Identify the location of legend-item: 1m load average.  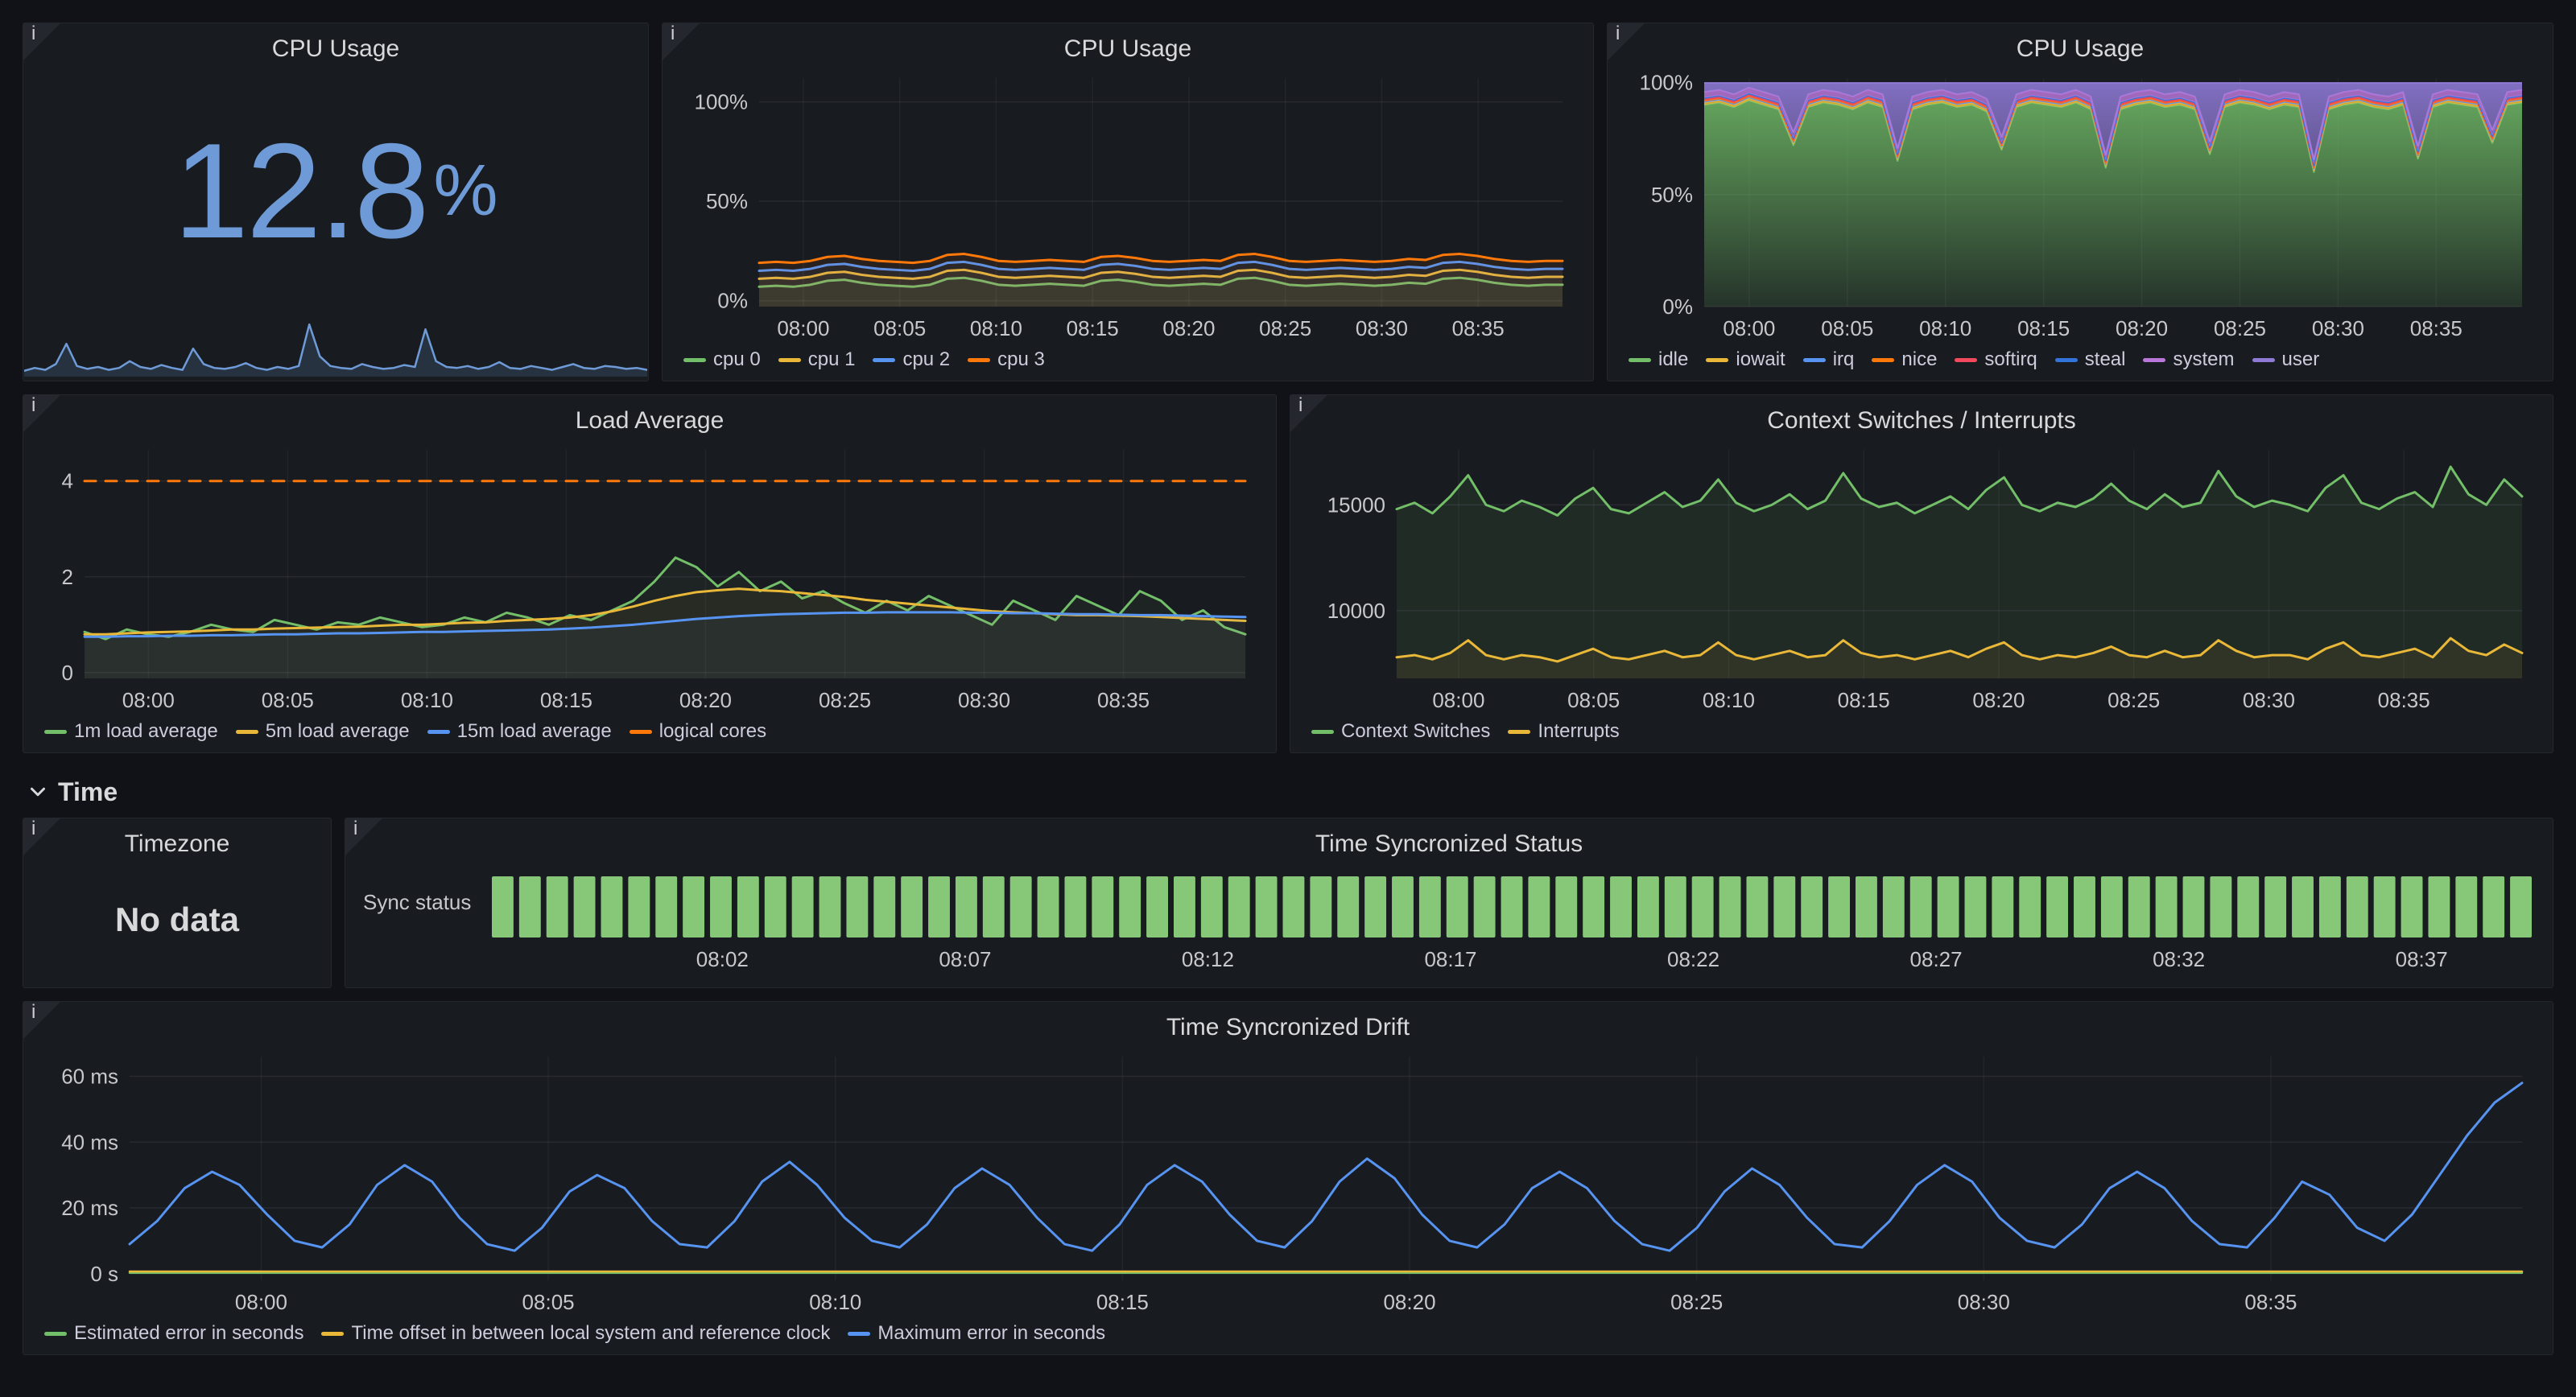
(131, 731).